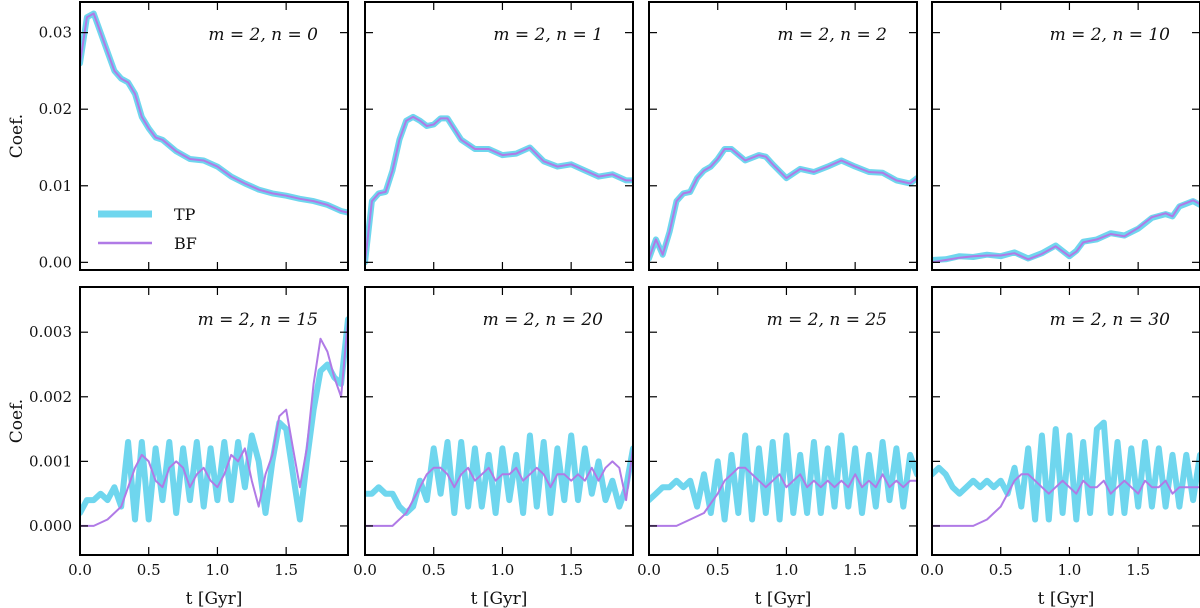 The height and width of the screenshot is (608, 1200). I want to click on panel-2: m = 2, n = 1, so click(499, 136).